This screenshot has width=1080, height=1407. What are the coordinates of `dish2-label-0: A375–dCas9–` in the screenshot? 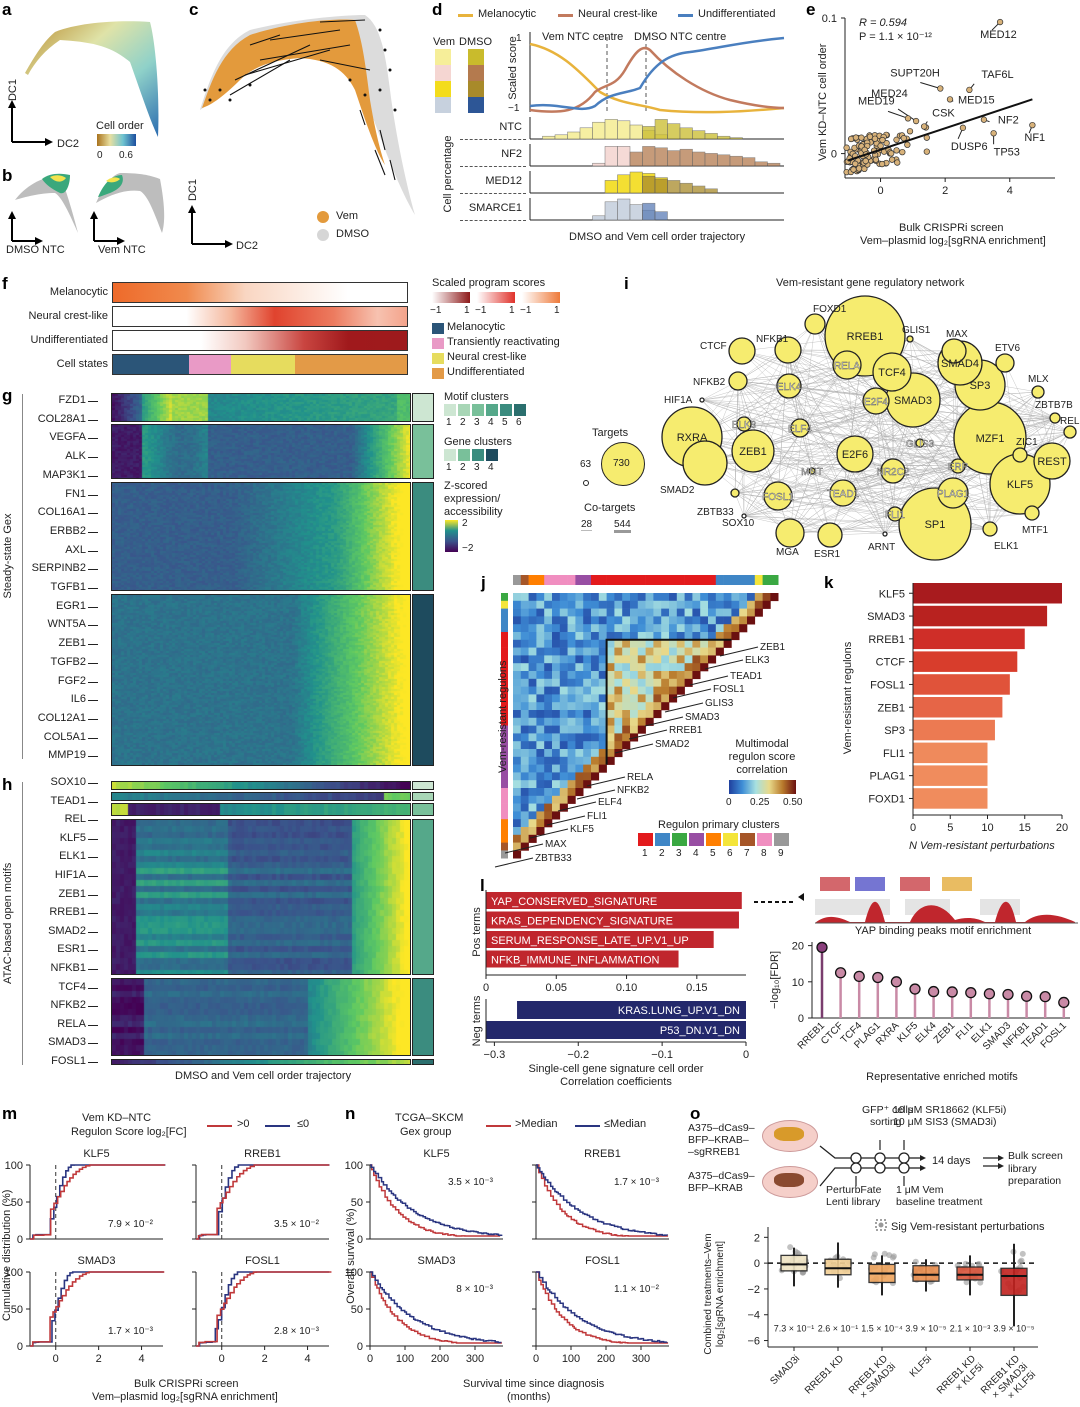 It's located at (721, 1176).